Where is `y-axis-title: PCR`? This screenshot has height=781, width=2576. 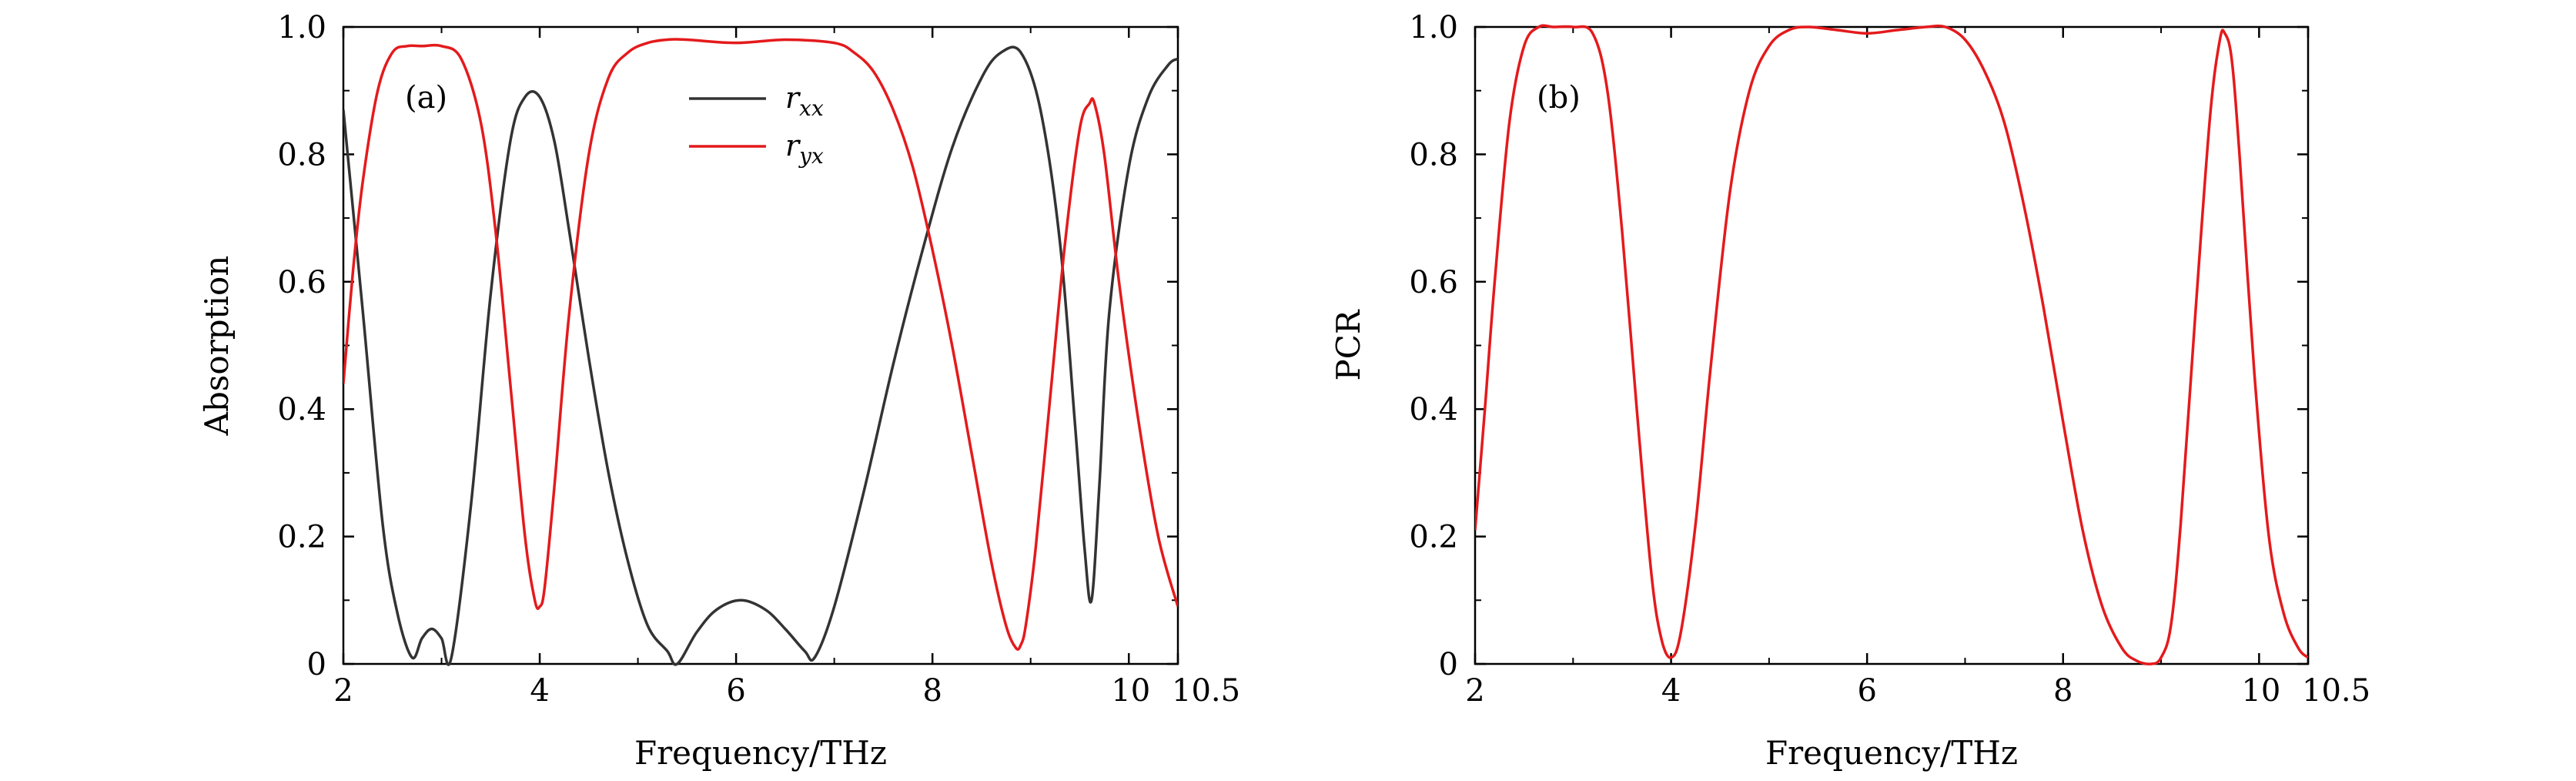 y-axis-title: PCR is located at coordinates (1349, 345).